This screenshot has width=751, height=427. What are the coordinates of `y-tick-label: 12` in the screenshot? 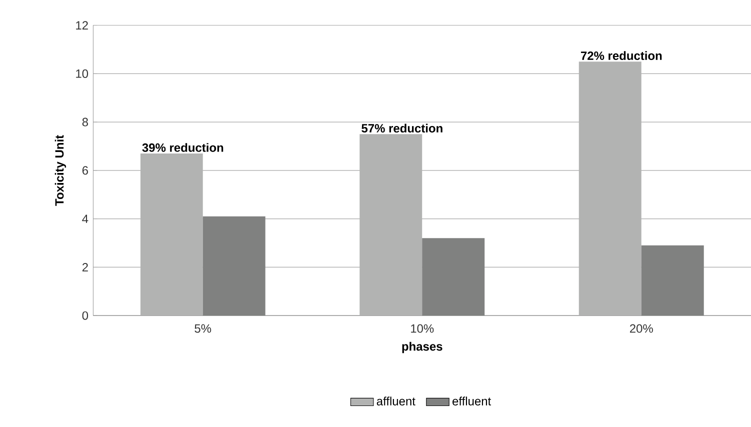 It's located at (82, 25).